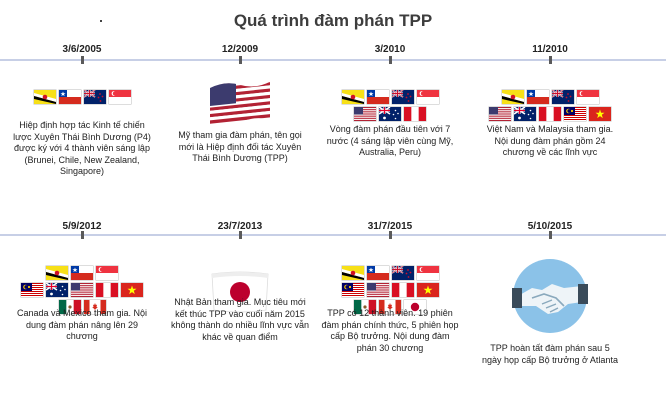  What do you see at coordinates (240, 226) in the screenshot?
I see `event-date: 23/7/2013` at bounding box center [240, 226].